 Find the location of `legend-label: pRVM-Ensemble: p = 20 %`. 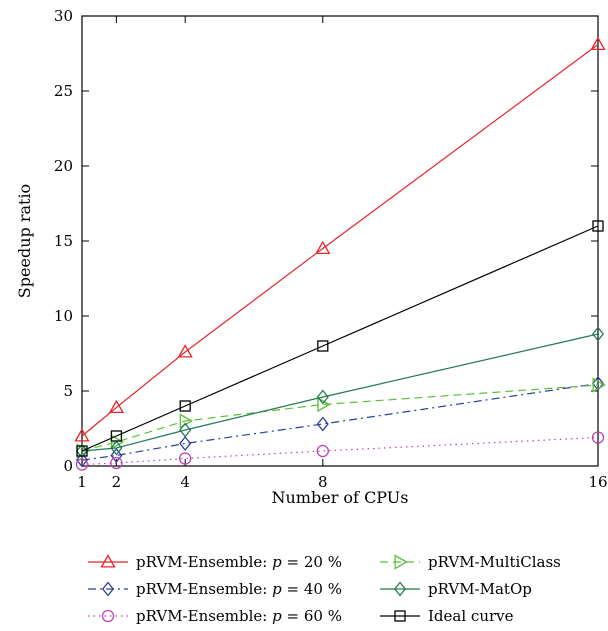

legend-label: pRVM-Ensemble: p = 20 % is located at coordinates (239, 562).